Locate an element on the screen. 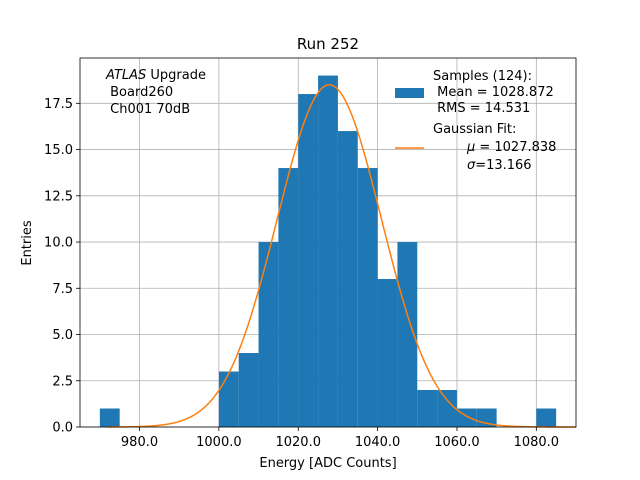 The width and height of the screenshot is (640, 480). legend-sigma-value: =13.166 is located at coordinates (503, 165).